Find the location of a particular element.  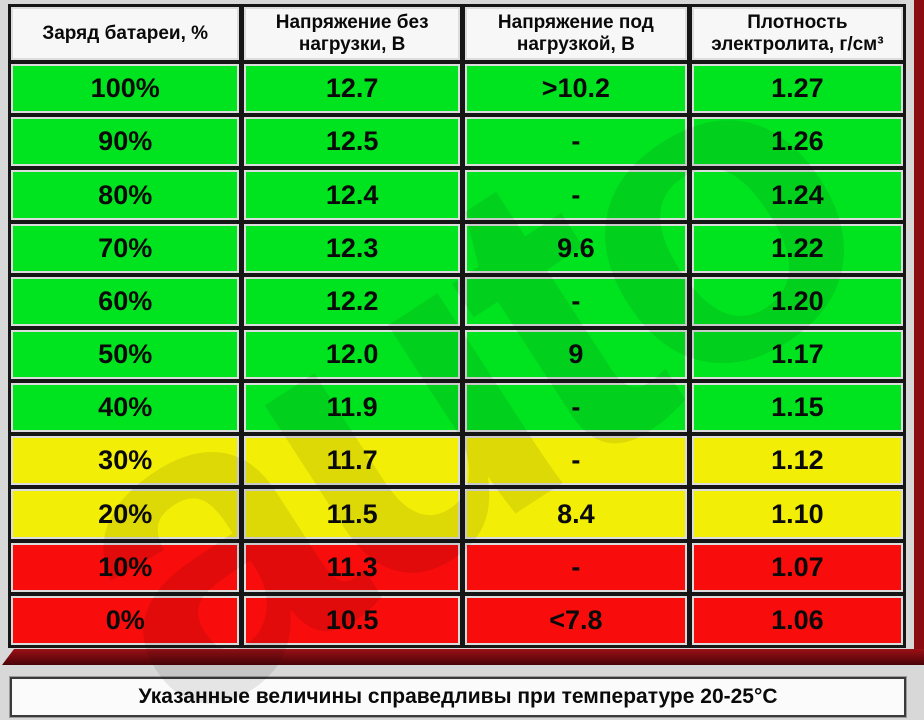

decorative-divider-band is located at coordinates (463, 657).